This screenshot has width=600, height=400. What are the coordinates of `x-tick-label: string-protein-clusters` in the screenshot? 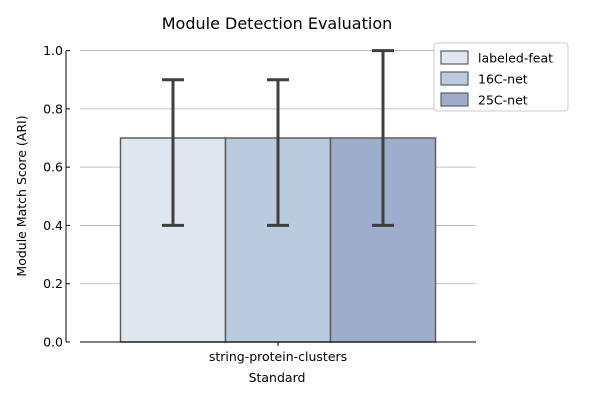 It's located at (278, 356).